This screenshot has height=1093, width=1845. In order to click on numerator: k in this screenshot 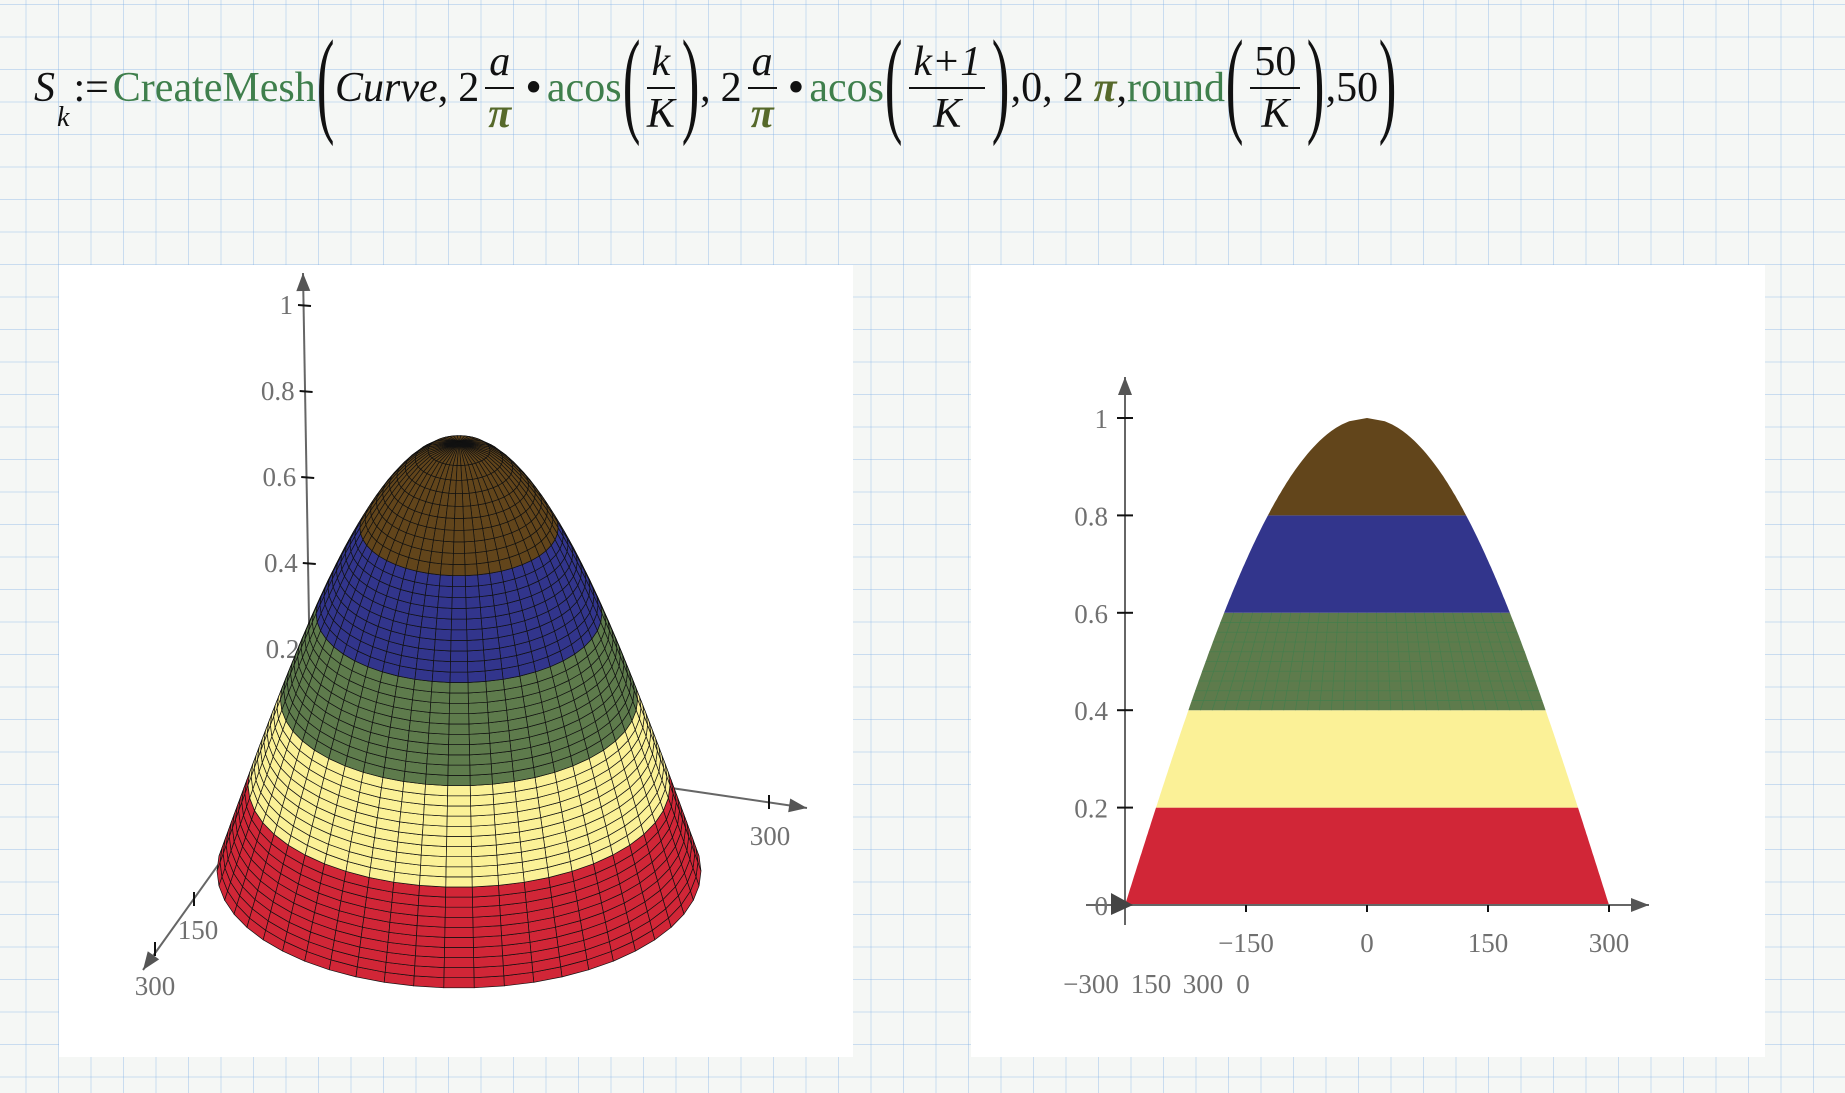, I will do `click(661, 61)`.